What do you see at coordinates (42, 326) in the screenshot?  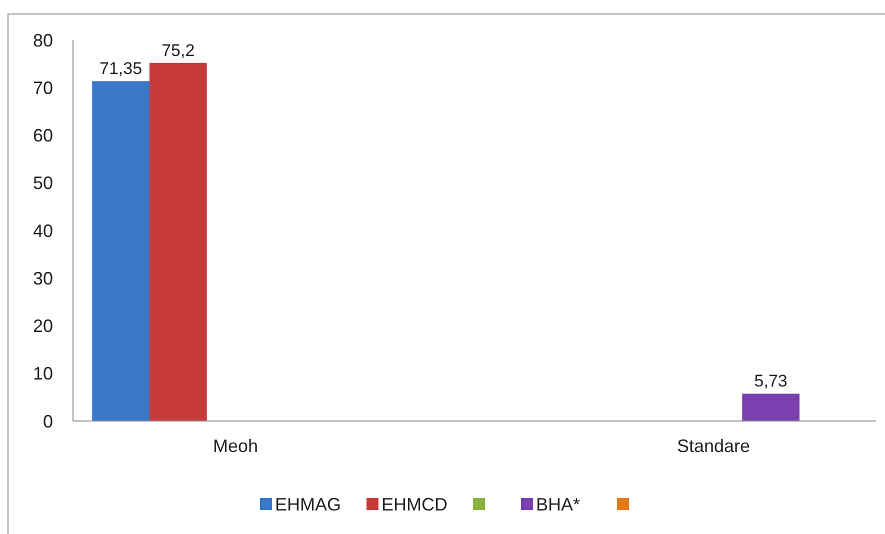 I see `y-tick-label: 20` at bounding box center [42, 326].